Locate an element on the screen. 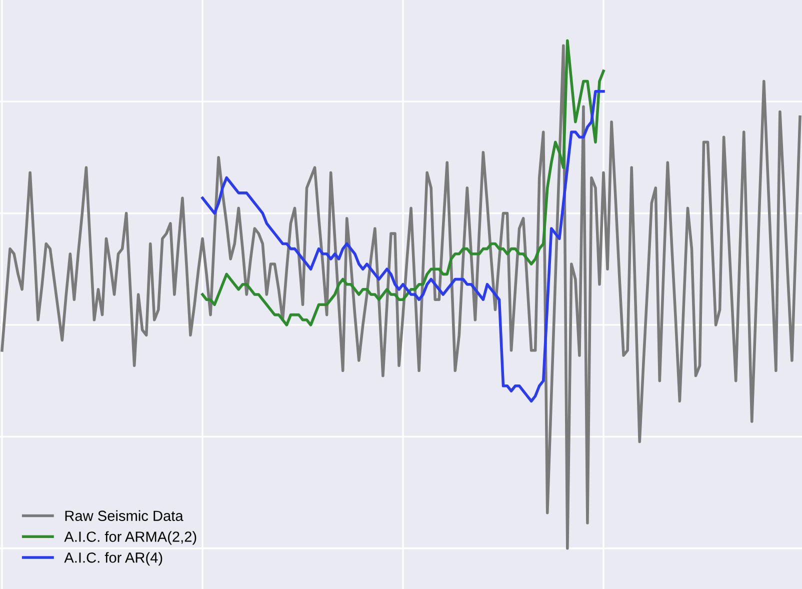 This screenshot has width=802, height=589. legend-label: A.I.C. for AR(4) is located at coordinates (113, 559).